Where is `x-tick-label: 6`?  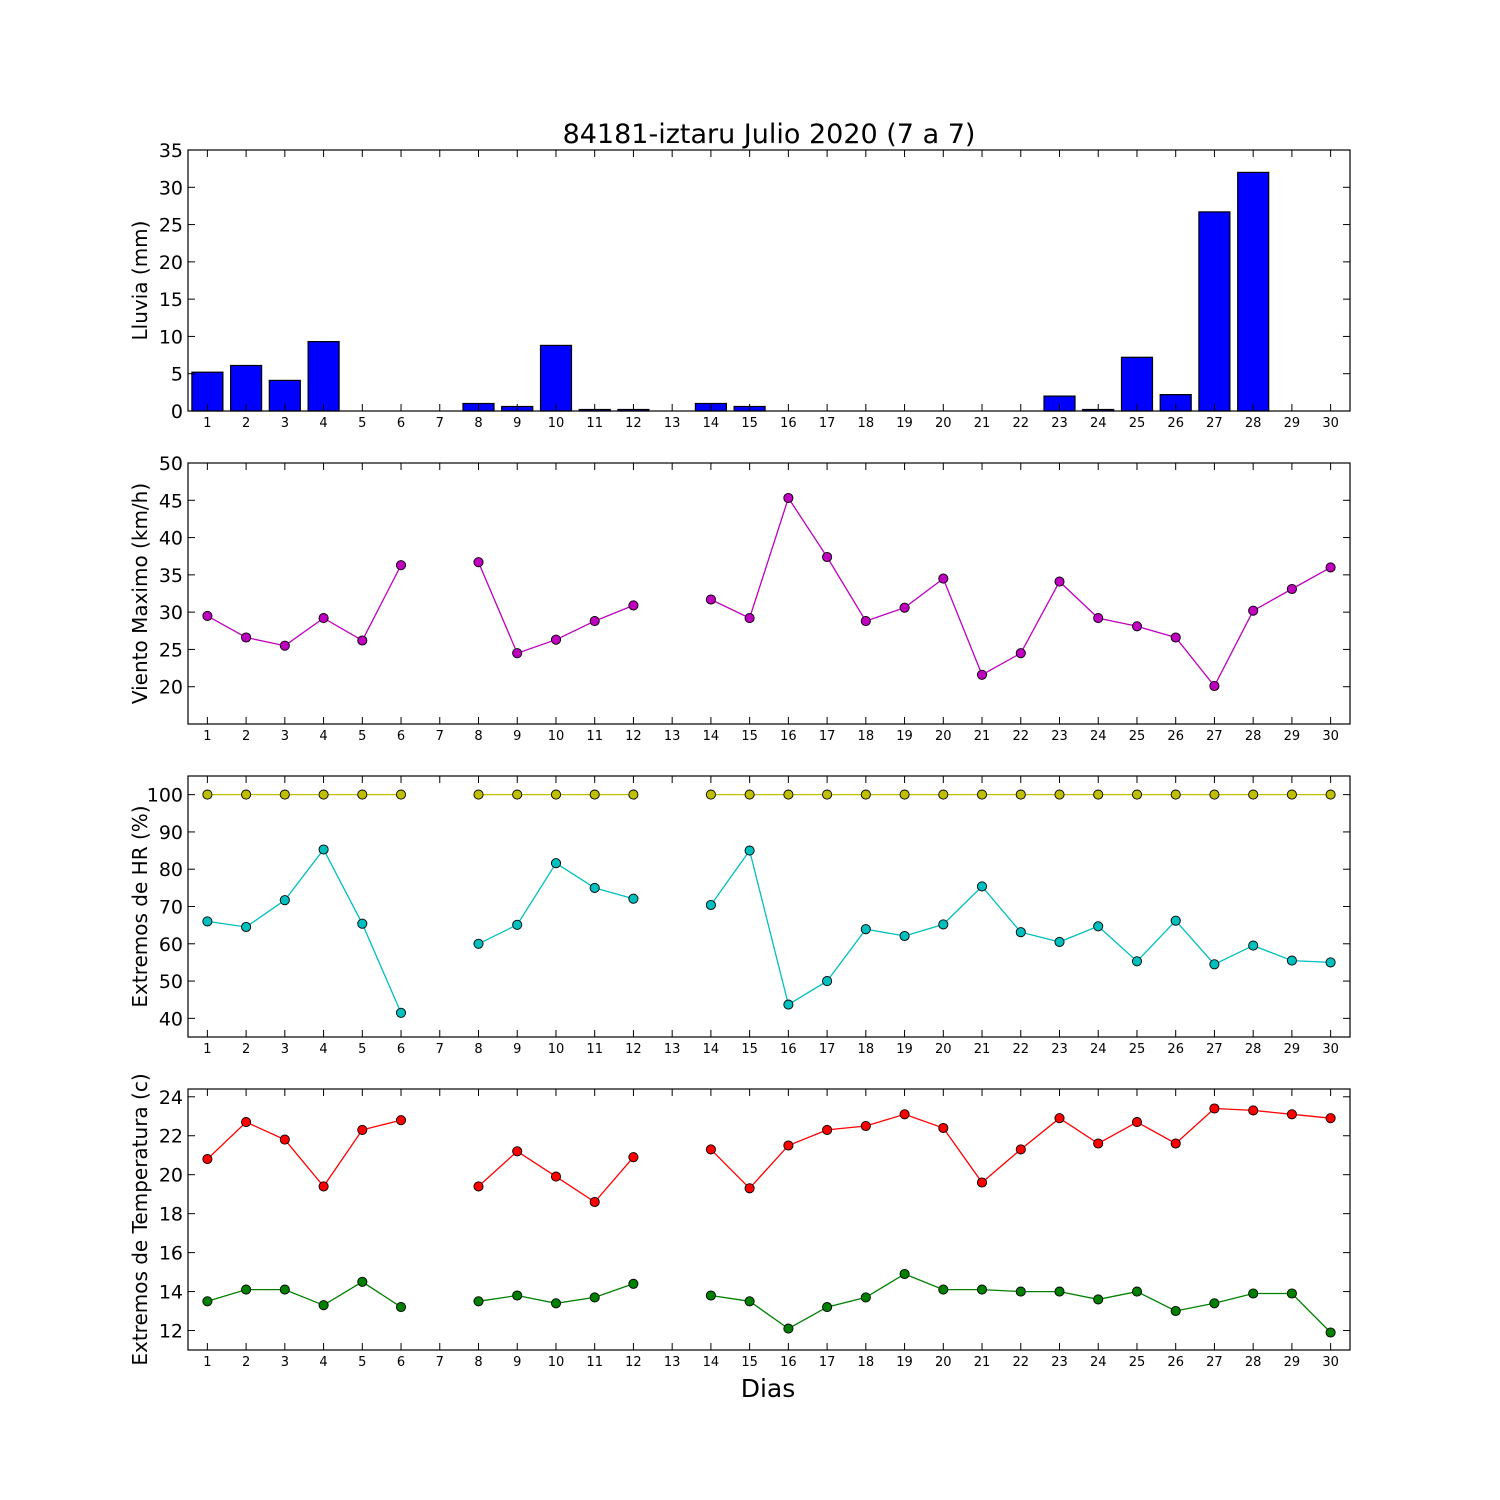 x-tick-label: 6 is located at coordinates (401, 1049).